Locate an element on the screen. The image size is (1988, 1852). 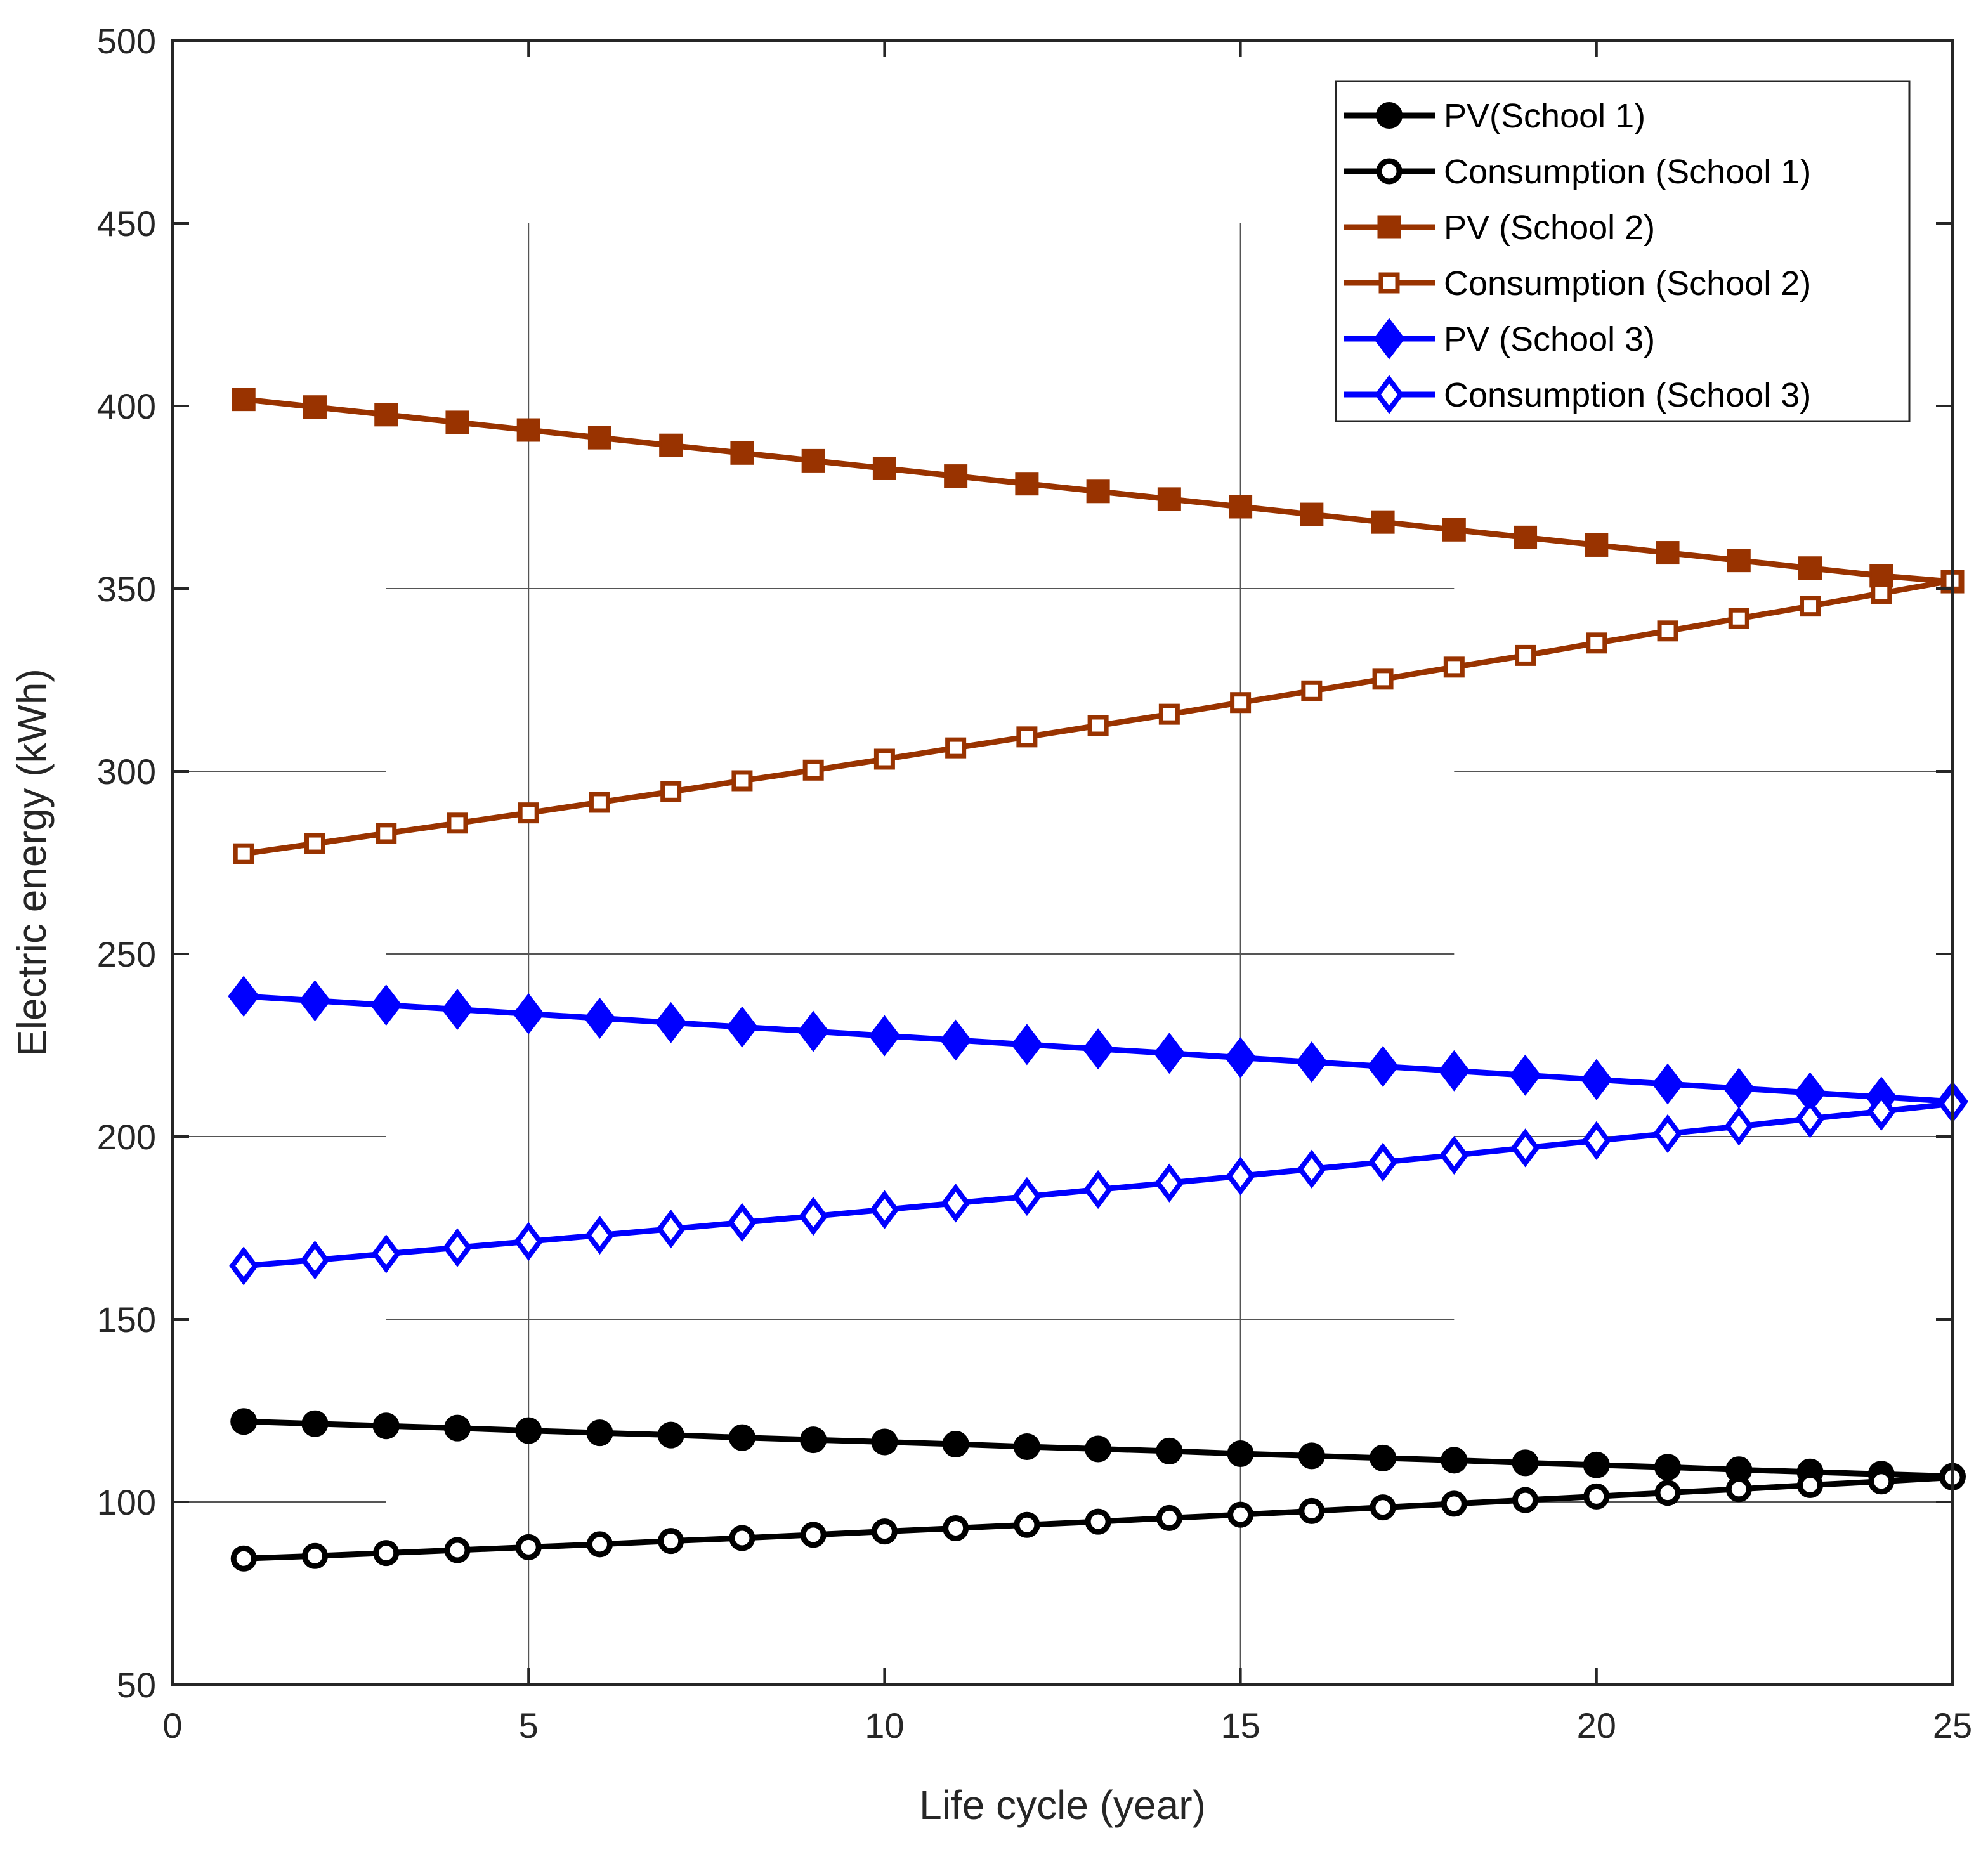
y-tick-label: 150 is located at coordinates (126, 1320).